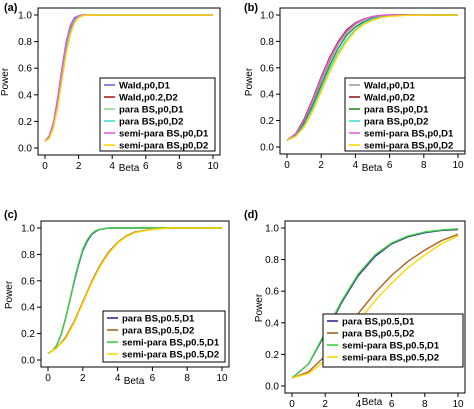 The height and width of the screenshot is (409, 474). Describe the element at coordinates (251, 8) in the screenshot. I see `panel-label: (b)` at that location.